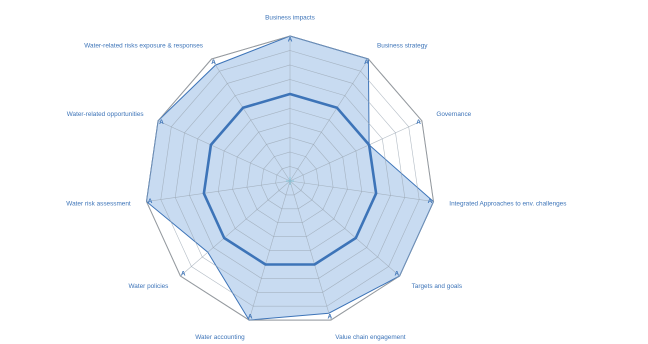  I want to click on reference-ring-layer, so click(290, 179).